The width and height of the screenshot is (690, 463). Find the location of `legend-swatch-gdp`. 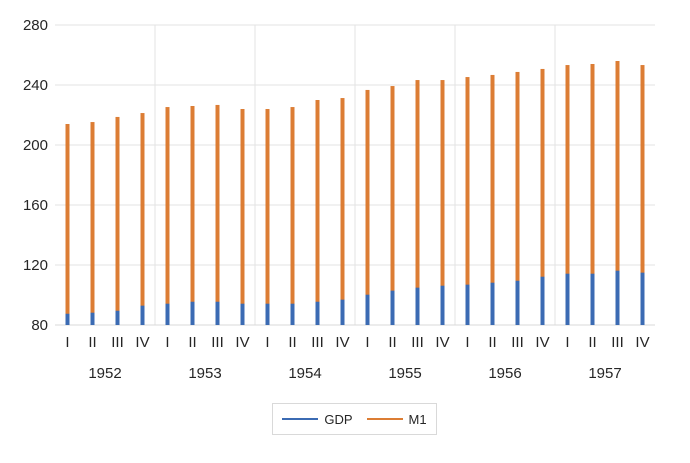

legend-swatch-gdp is located at coordinates (300, 419).